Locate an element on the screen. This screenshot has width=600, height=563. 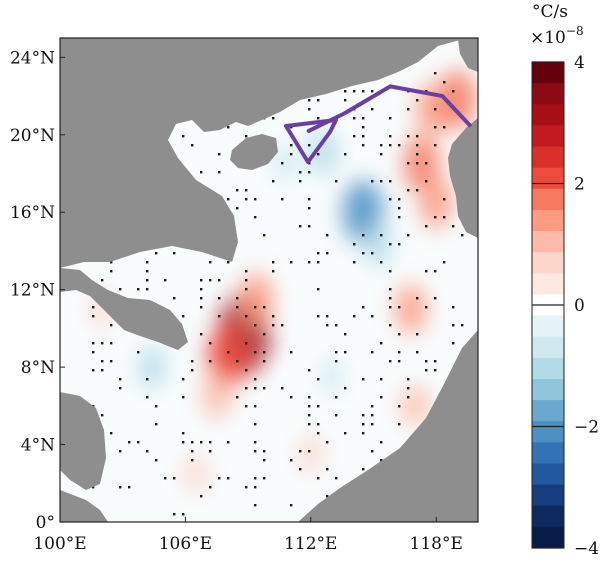
land-taiwan is located at coordinates (468, 55).